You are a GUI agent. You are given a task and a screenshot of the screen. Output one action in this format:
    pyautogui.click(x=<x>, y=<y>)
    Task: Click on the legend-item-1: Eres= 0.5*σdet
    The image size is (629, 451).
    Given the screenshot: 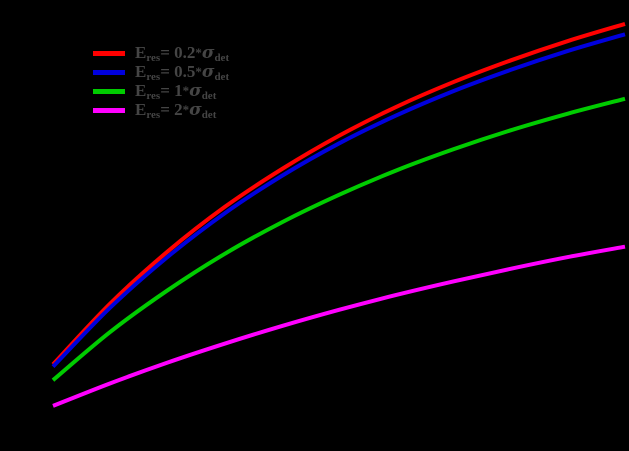 What is the action you would take?
    pyautogui.click(x=223, y=72)
    